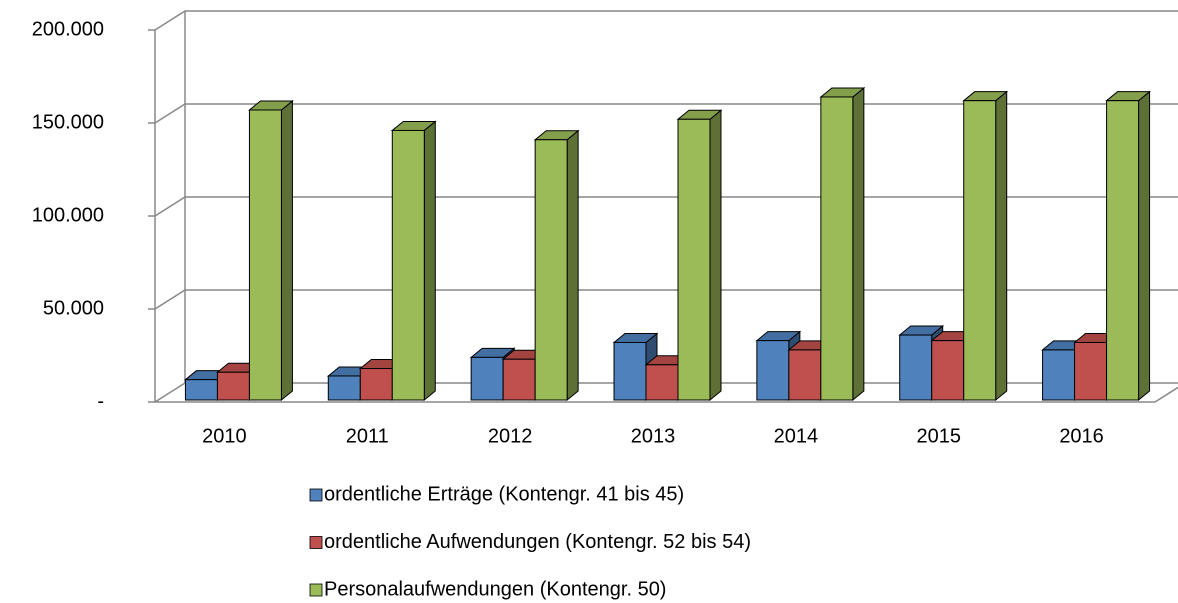  What do you see at coordinates (68, 29) in the screenshot?
I see `y-tick-label: 200.000` at bounding box center [68, 29].